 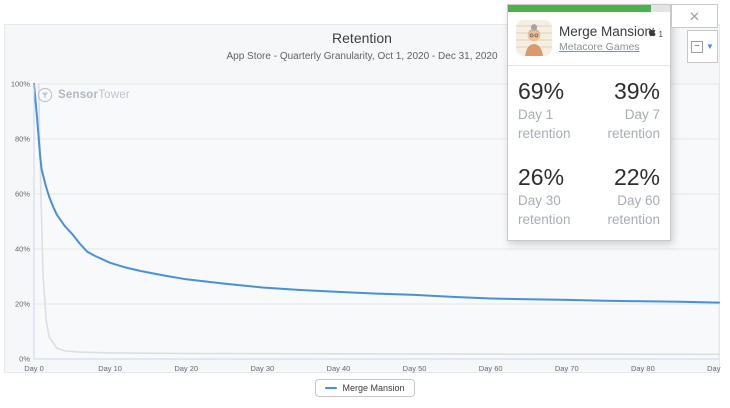 I want to click on close-icon: ✕, so click(x=694, y=16).